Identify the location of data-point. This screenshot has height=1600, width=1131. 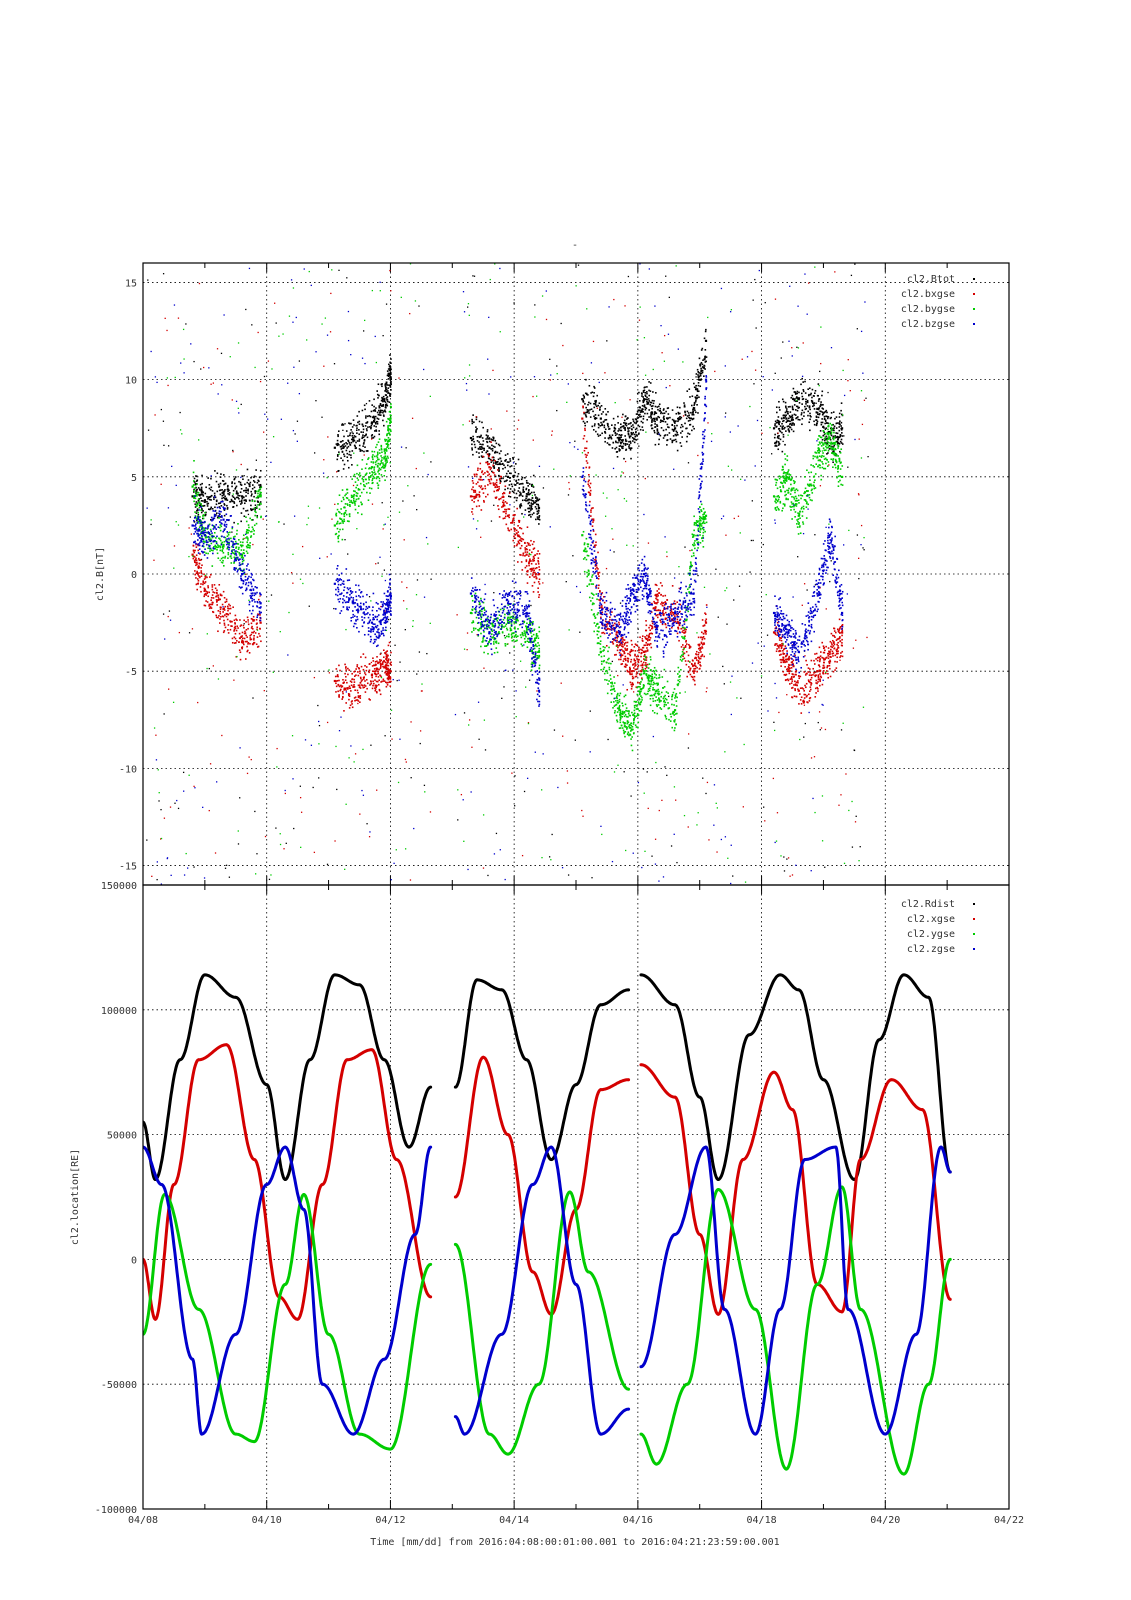
(471, 438).